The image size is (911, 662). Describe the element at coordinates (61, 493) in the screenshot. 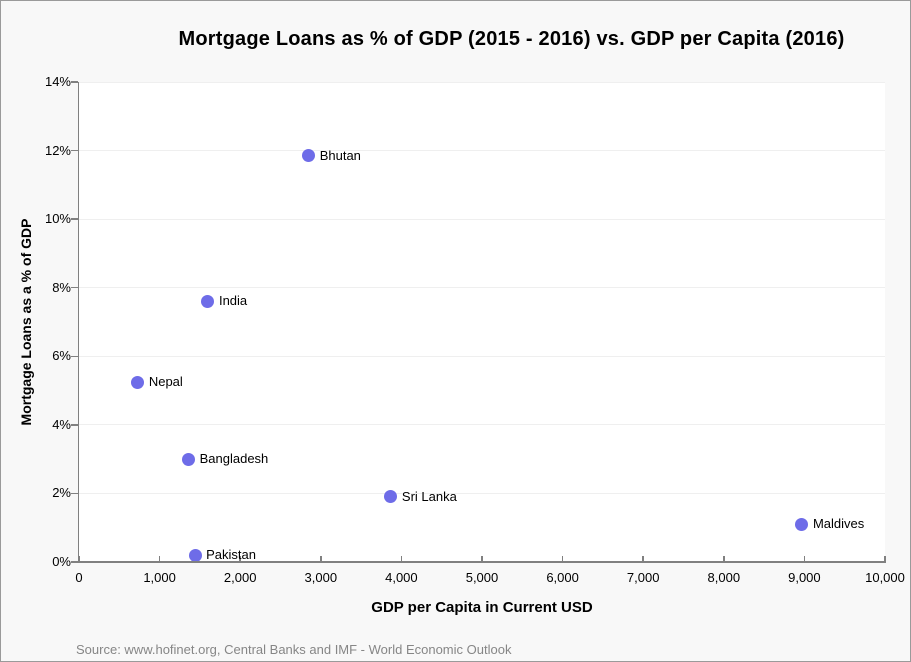

I see `y-tick-label: 2%` at that location.